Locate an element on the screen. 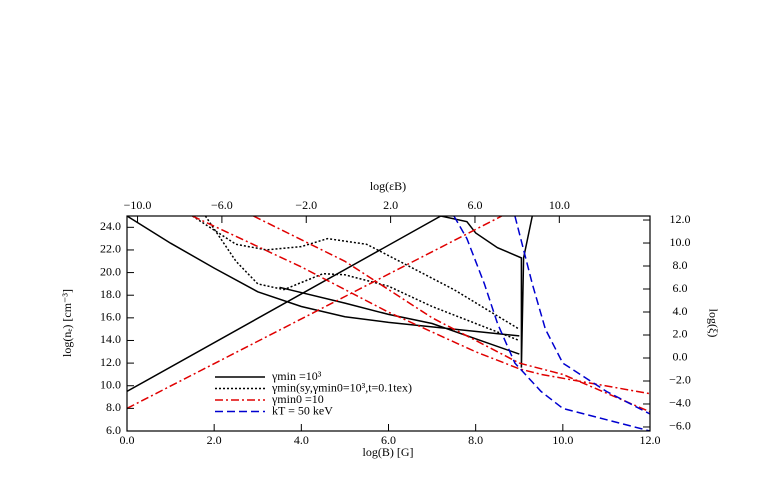  x2-tick-label: 6.0 is located at coordinates (474, 205).